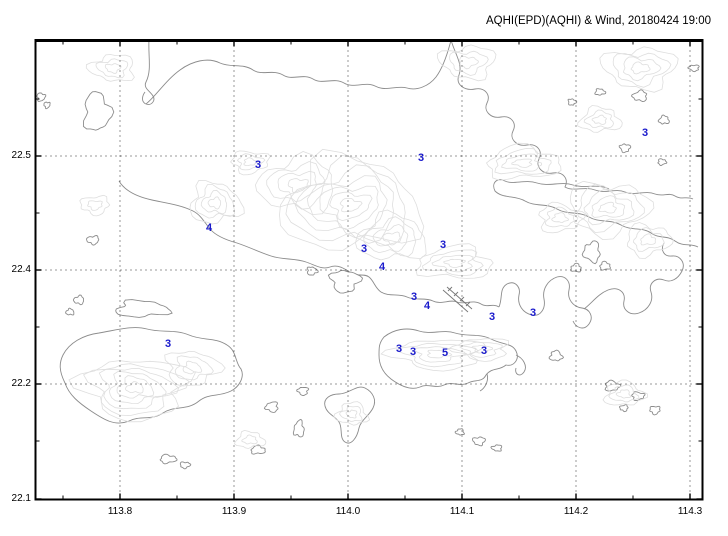 Image resolution: width=728 pixels, height=536 pixels. Describe the element at coordinates (348, 511) in the screenshot. I see `x-axis-tick-label: 114.0` at that location.